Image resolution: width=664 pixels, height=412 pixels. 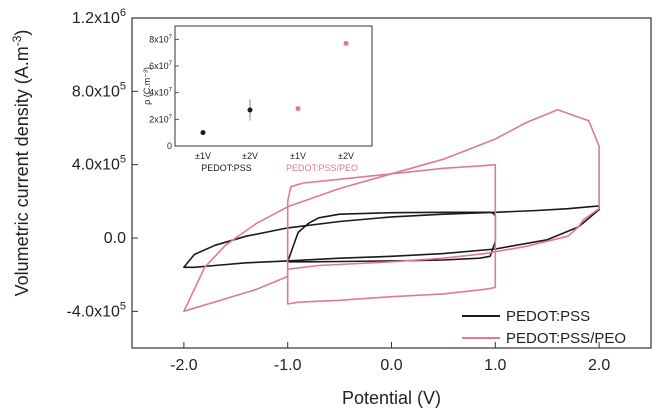 I want to click on y-tick-label-4: 1.2x10⁶, so click(x=99, y=17).